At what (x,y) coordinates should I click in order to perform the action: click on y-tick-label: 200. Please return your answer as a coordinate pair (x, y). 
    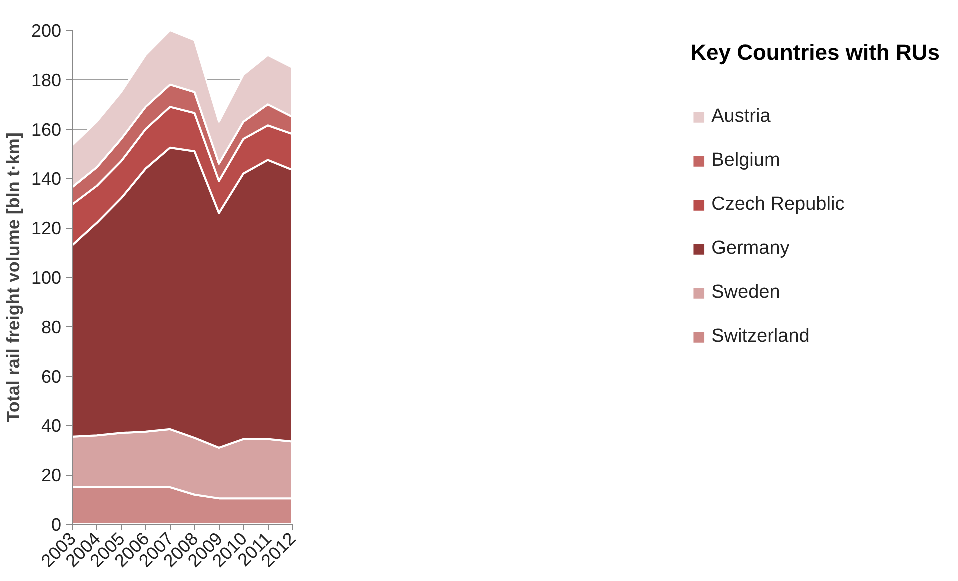
    Looking at the image, I should click on (46, 31).